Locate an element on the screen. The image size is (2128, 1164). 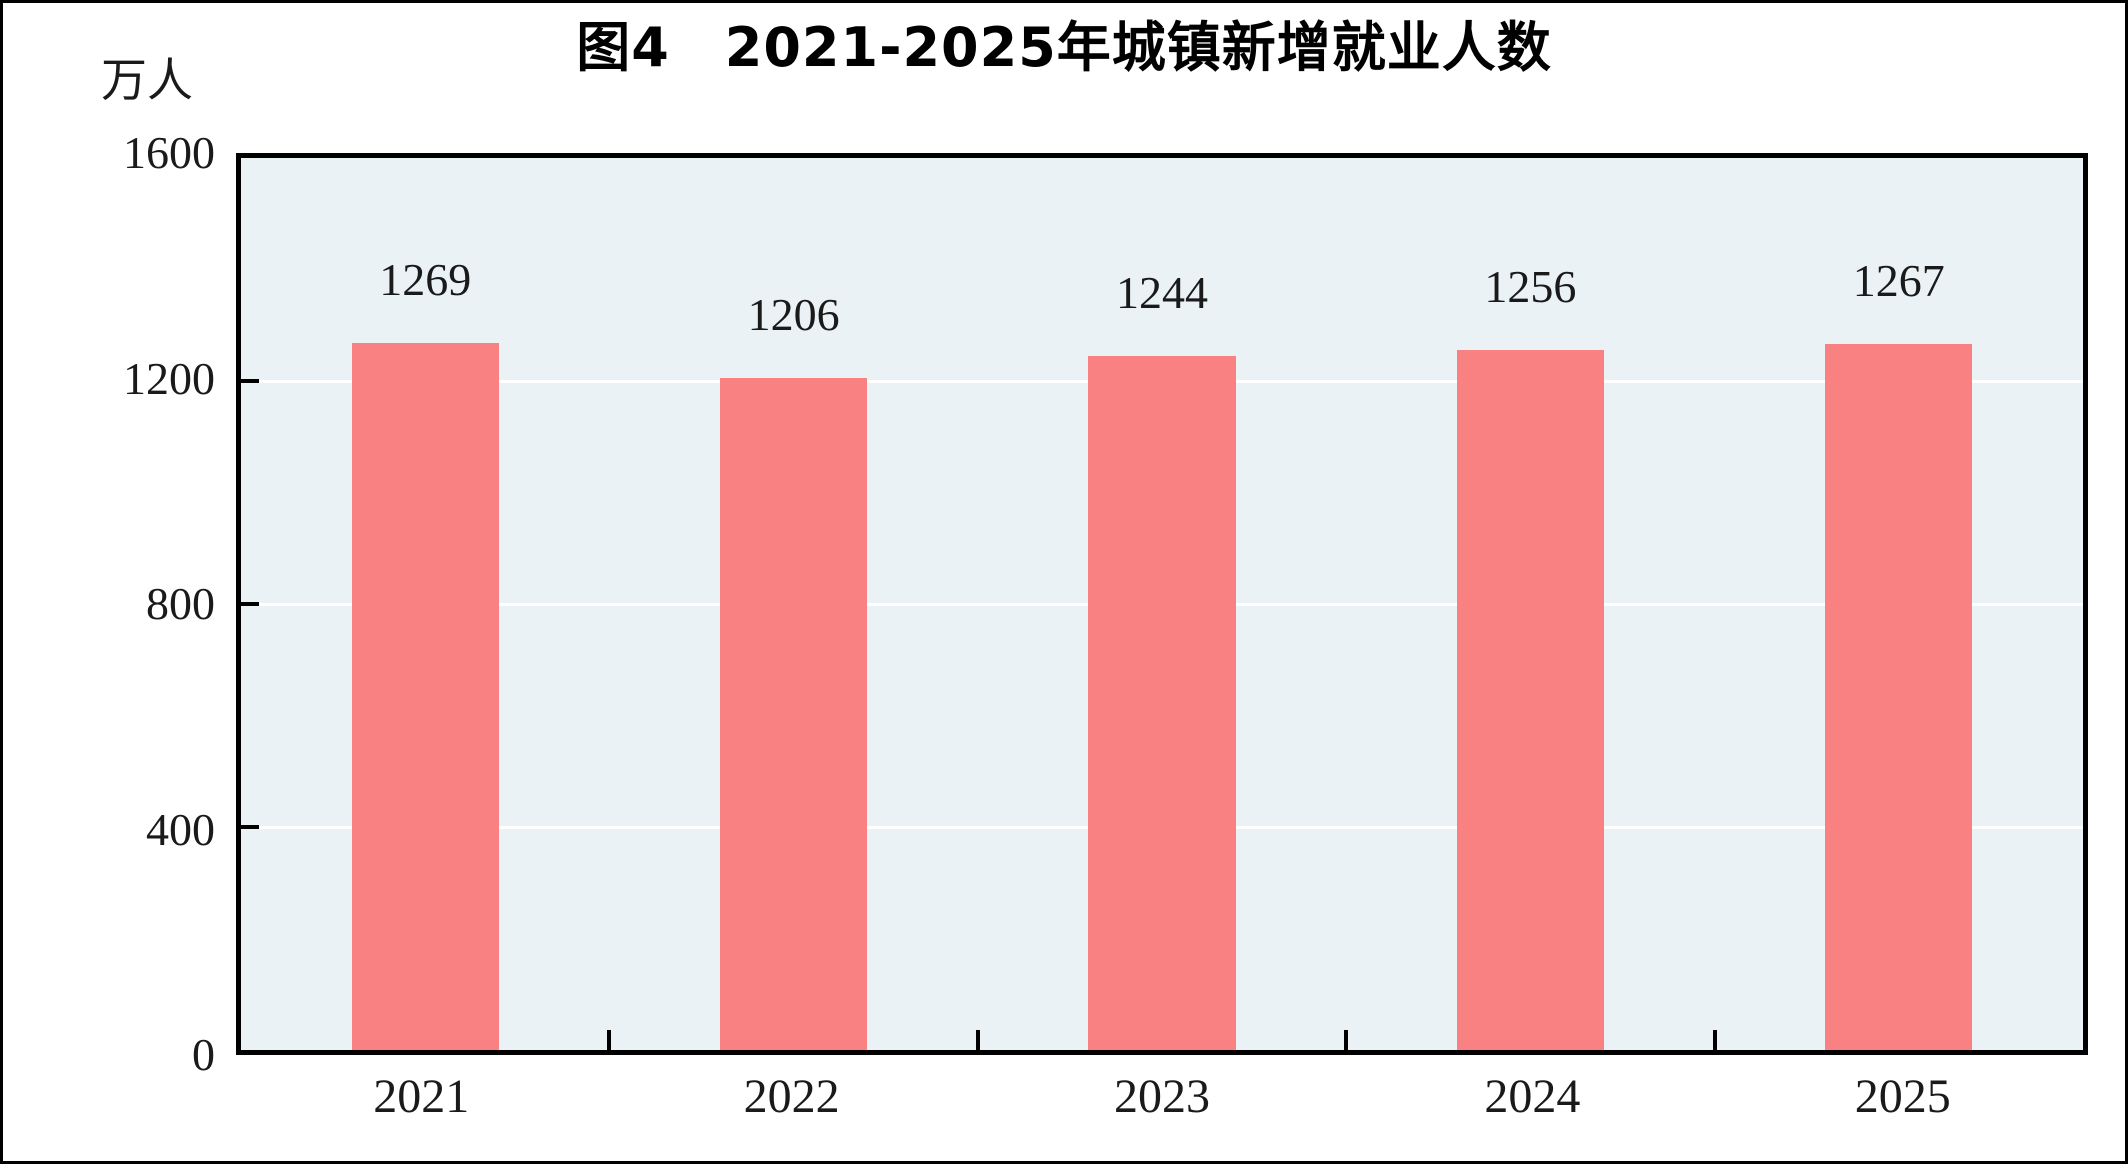
bar-2021 is located at coordinates (425, 696).